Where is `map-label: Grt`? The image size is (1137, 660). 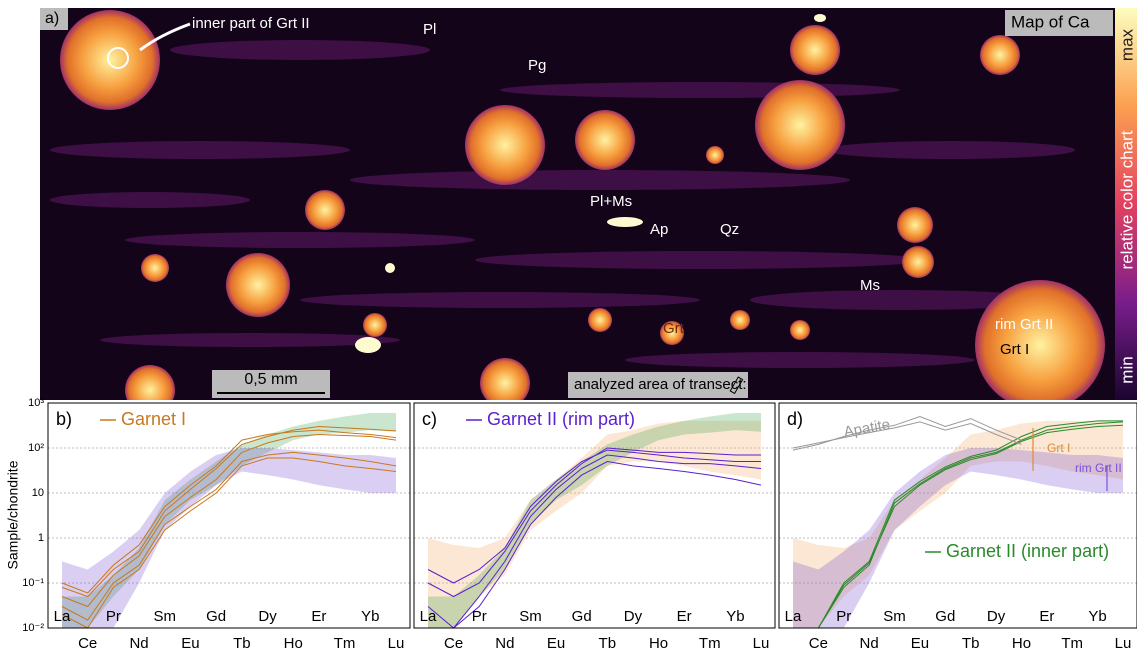 map-label: Grt is located at coordinates (674, 328).